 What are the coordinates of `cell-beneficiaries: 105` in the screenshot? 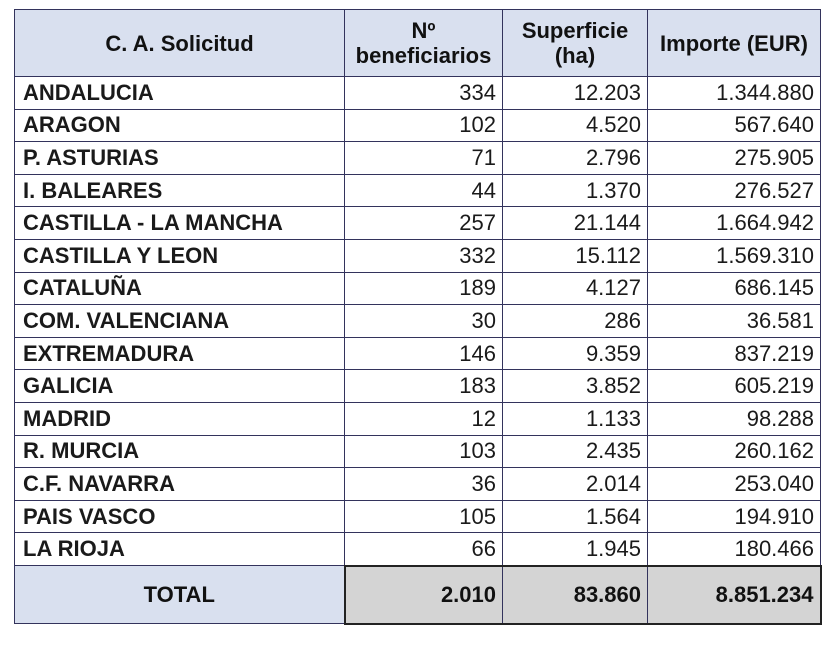 It's located at (423, 516).